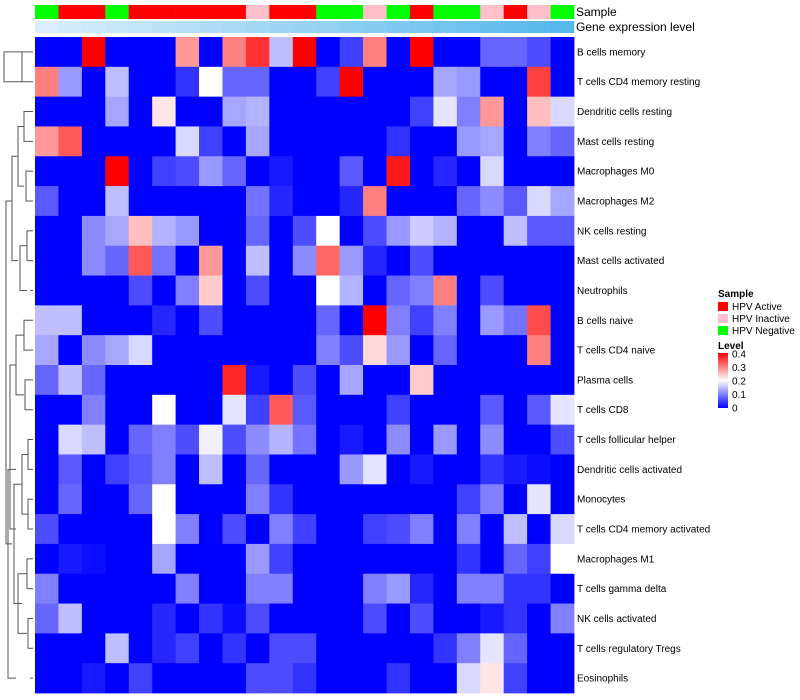 The height and width of the screenshot is (700, 800). Describe the element at coordinates (757, 307) in the screenshot. I see `legend-label-hpv-active: HPV Active` at that location.